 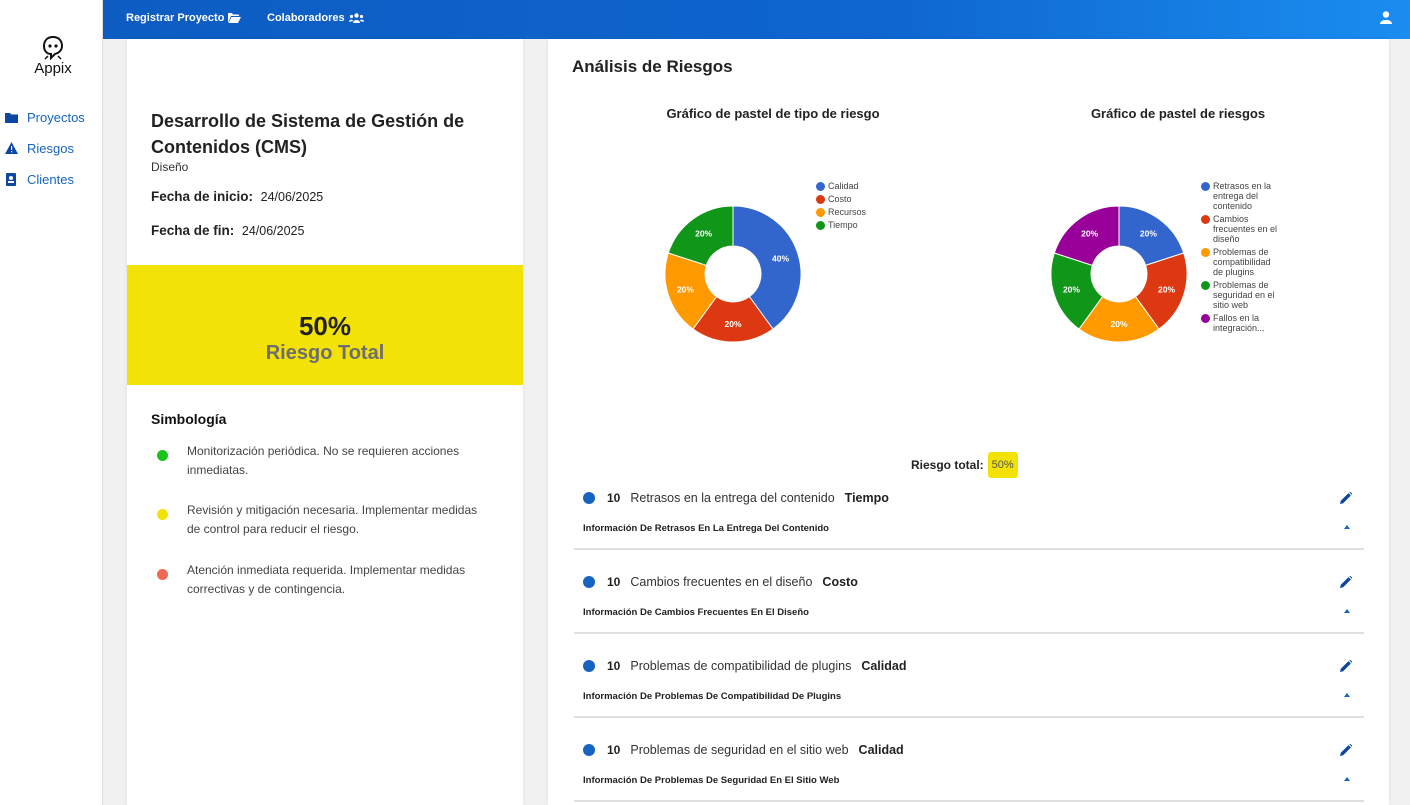 I want to click on legend-item: Recursos, so click(x=851, y=212).